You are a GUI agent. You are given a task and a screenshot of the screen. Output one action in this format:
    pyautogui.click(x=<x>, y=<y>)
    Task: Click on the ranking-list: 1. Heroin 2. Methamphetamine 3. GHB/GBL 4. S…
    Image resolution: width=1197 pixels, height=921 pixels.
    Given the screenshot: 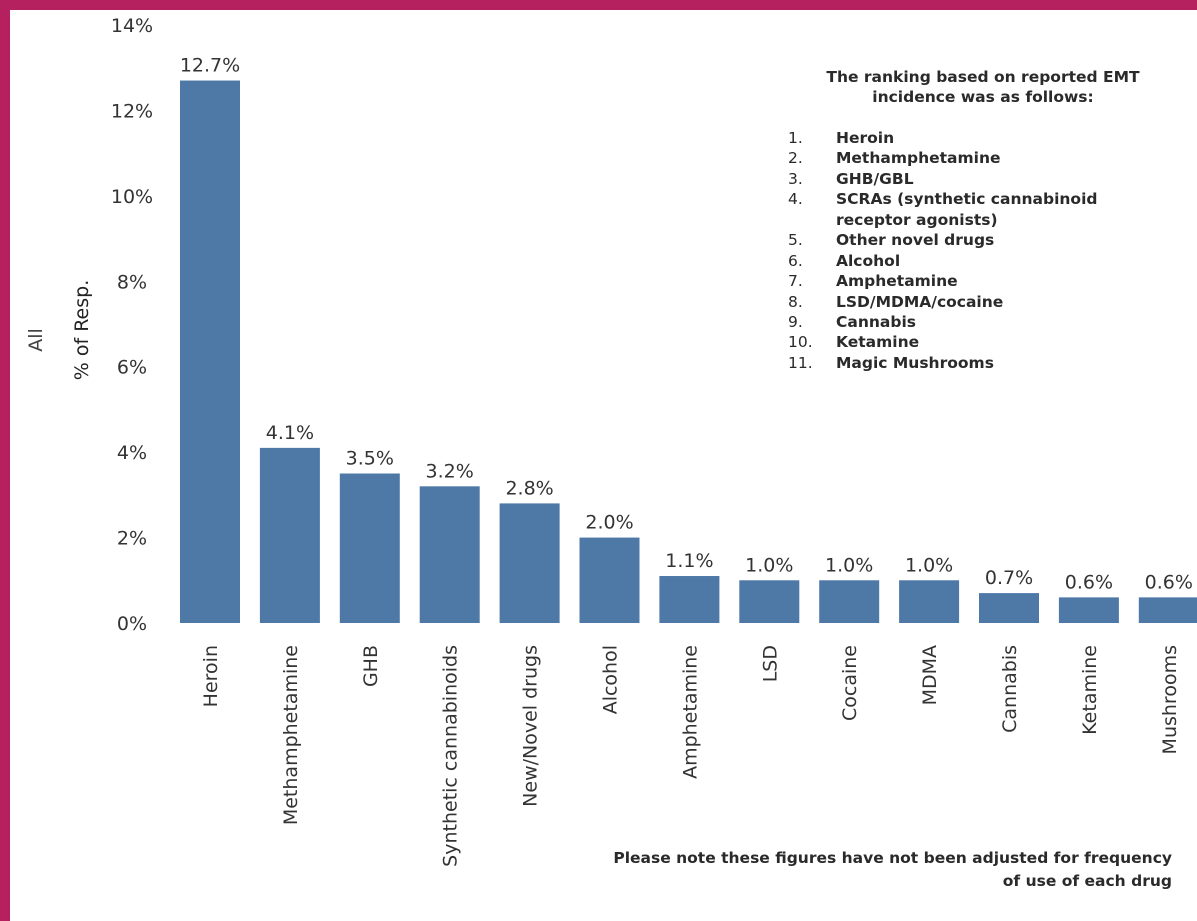 What is the action you would take?
    pyautogui.click(x=988, y=250)
    